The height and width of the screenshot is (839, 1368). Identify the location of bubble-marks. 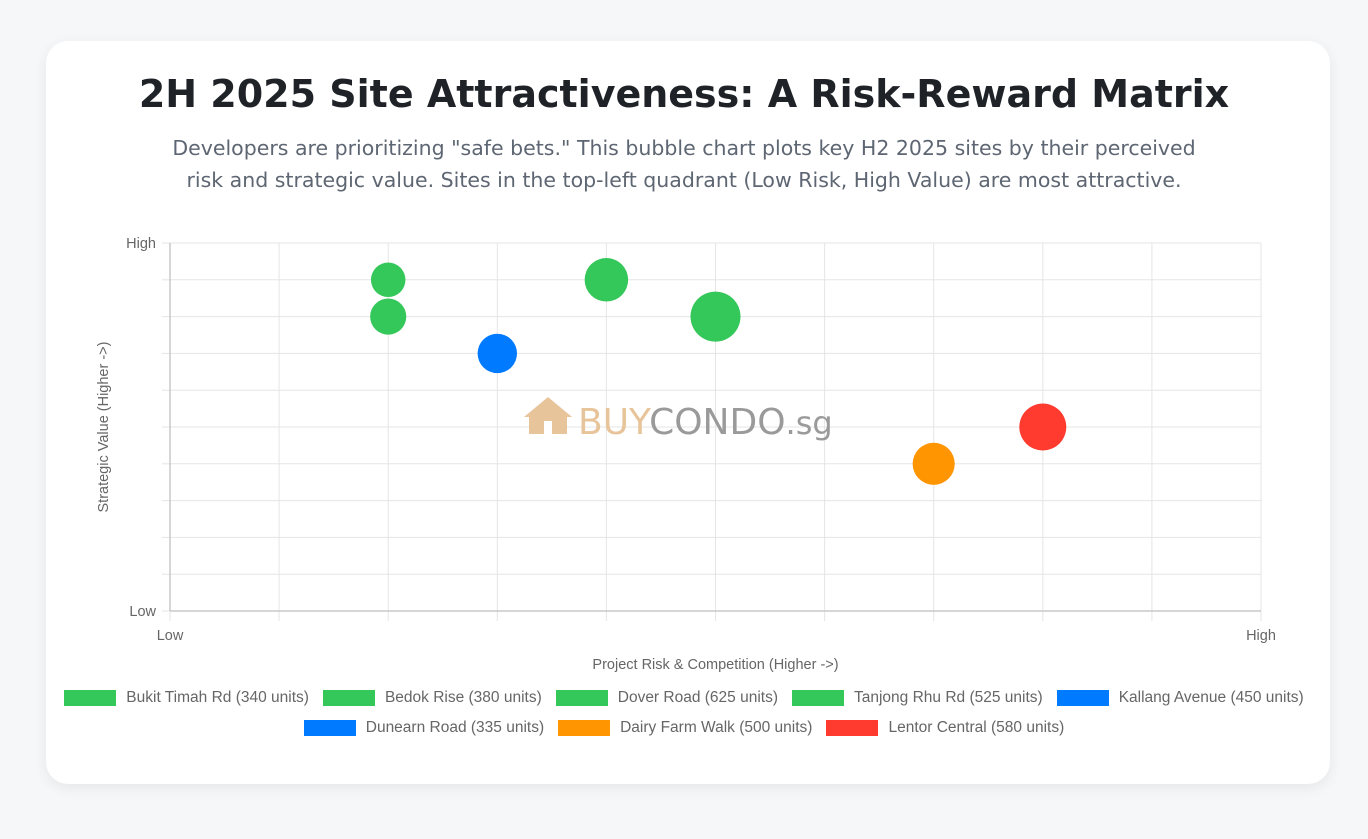
(718, 371).